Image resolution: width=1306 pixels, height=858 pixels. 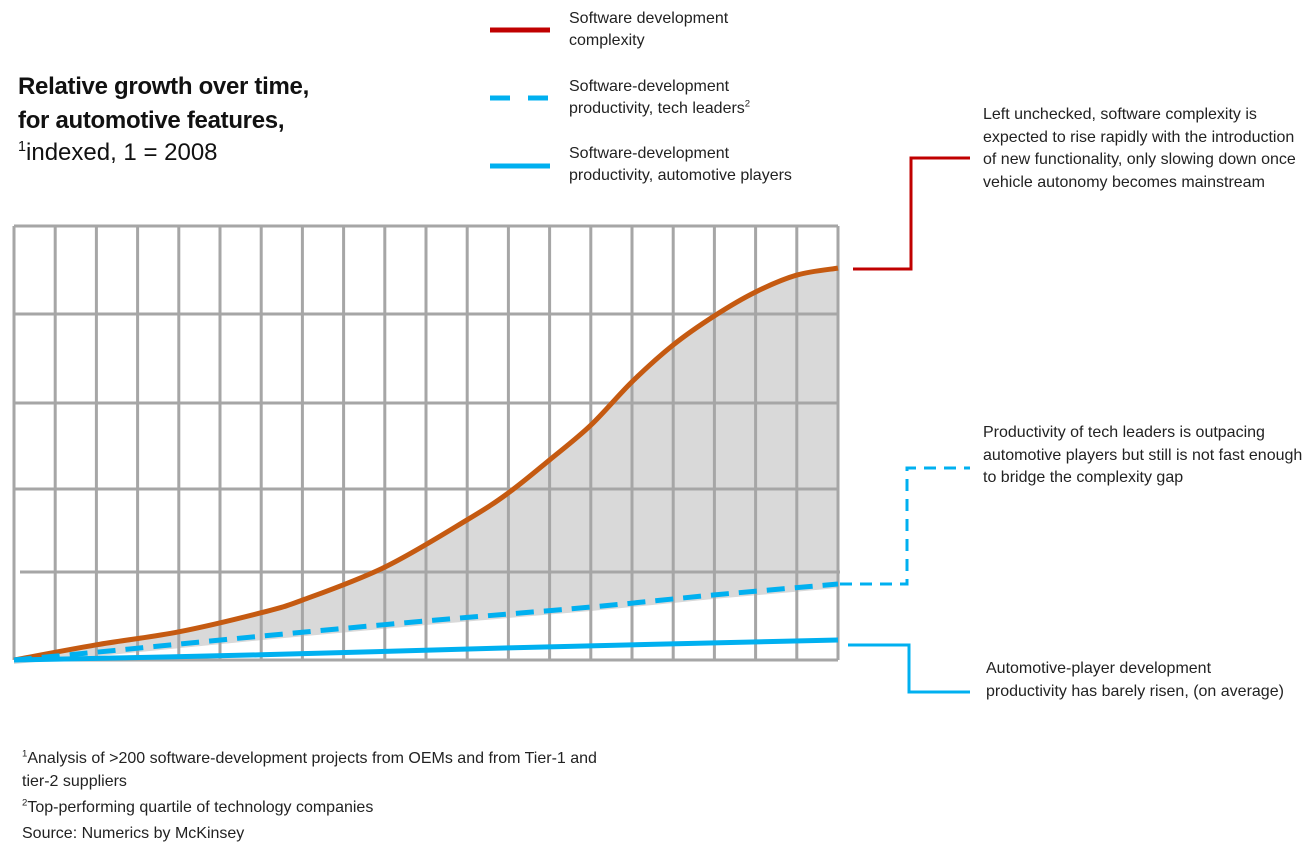 What do you see at coordinates (74, 781) in the screenshot?
I see `footnote-1-cont: tier-2 suppliers` at bounding box center [74, 781].